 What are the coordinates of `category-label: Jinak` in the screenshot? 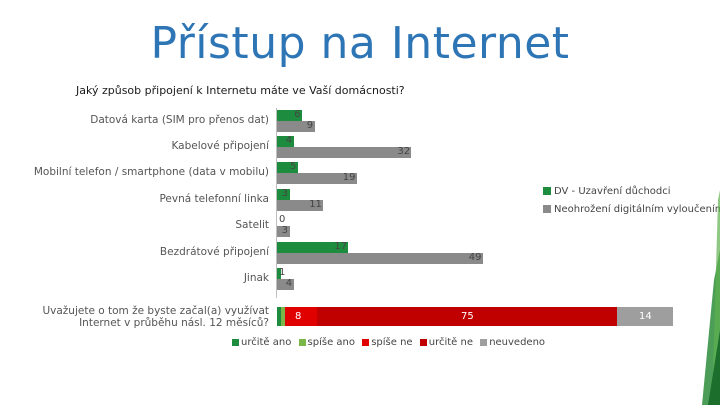 It's located at (256, 278).